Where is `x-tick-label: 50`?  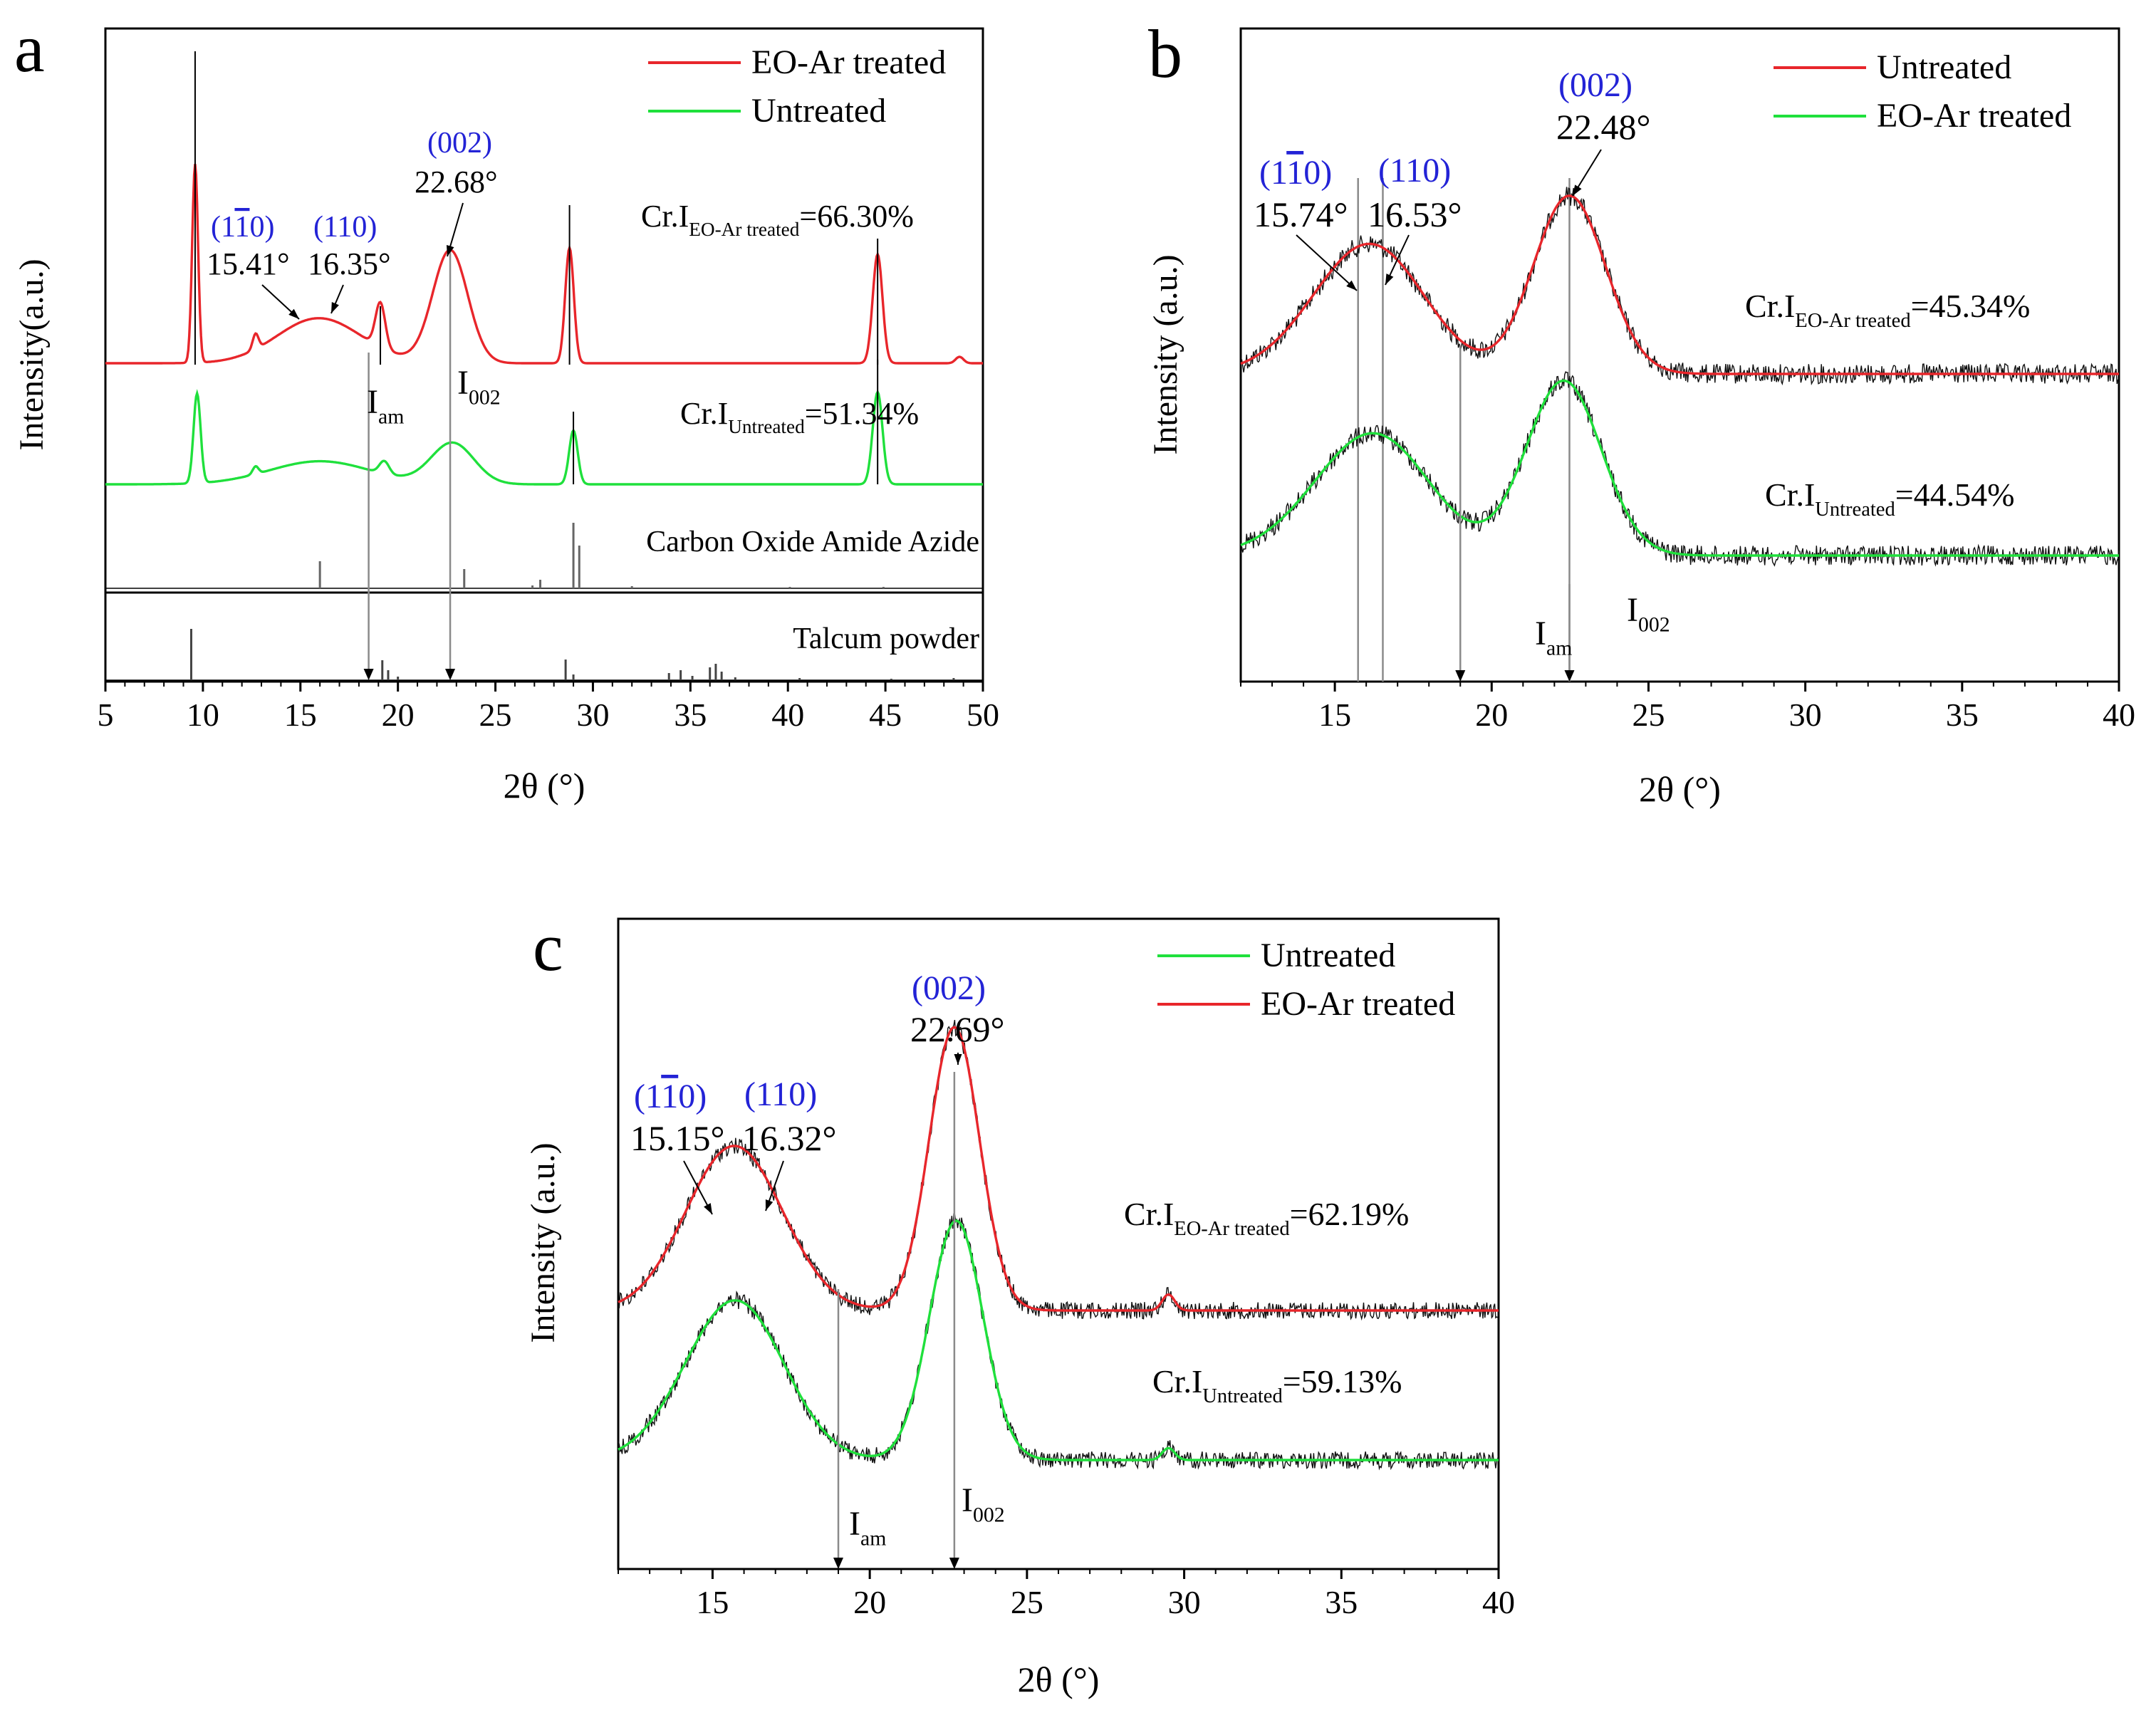
x-tick-label: 50 is located at coordinates (983, 715).